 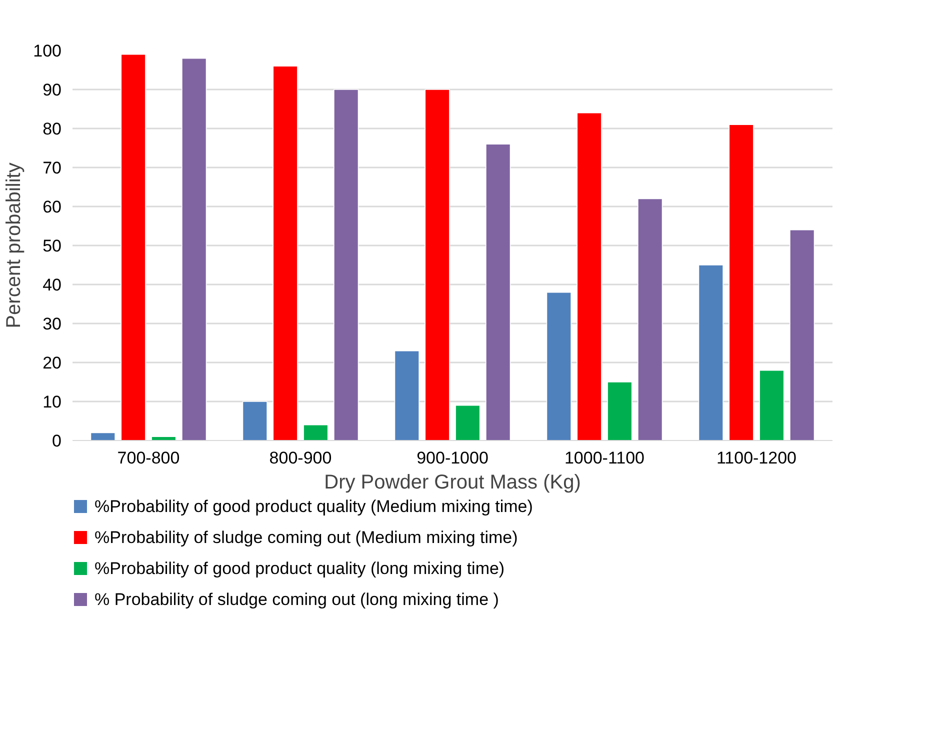 I want to click on y-tick-label: 30, so click(x=52, y=324).